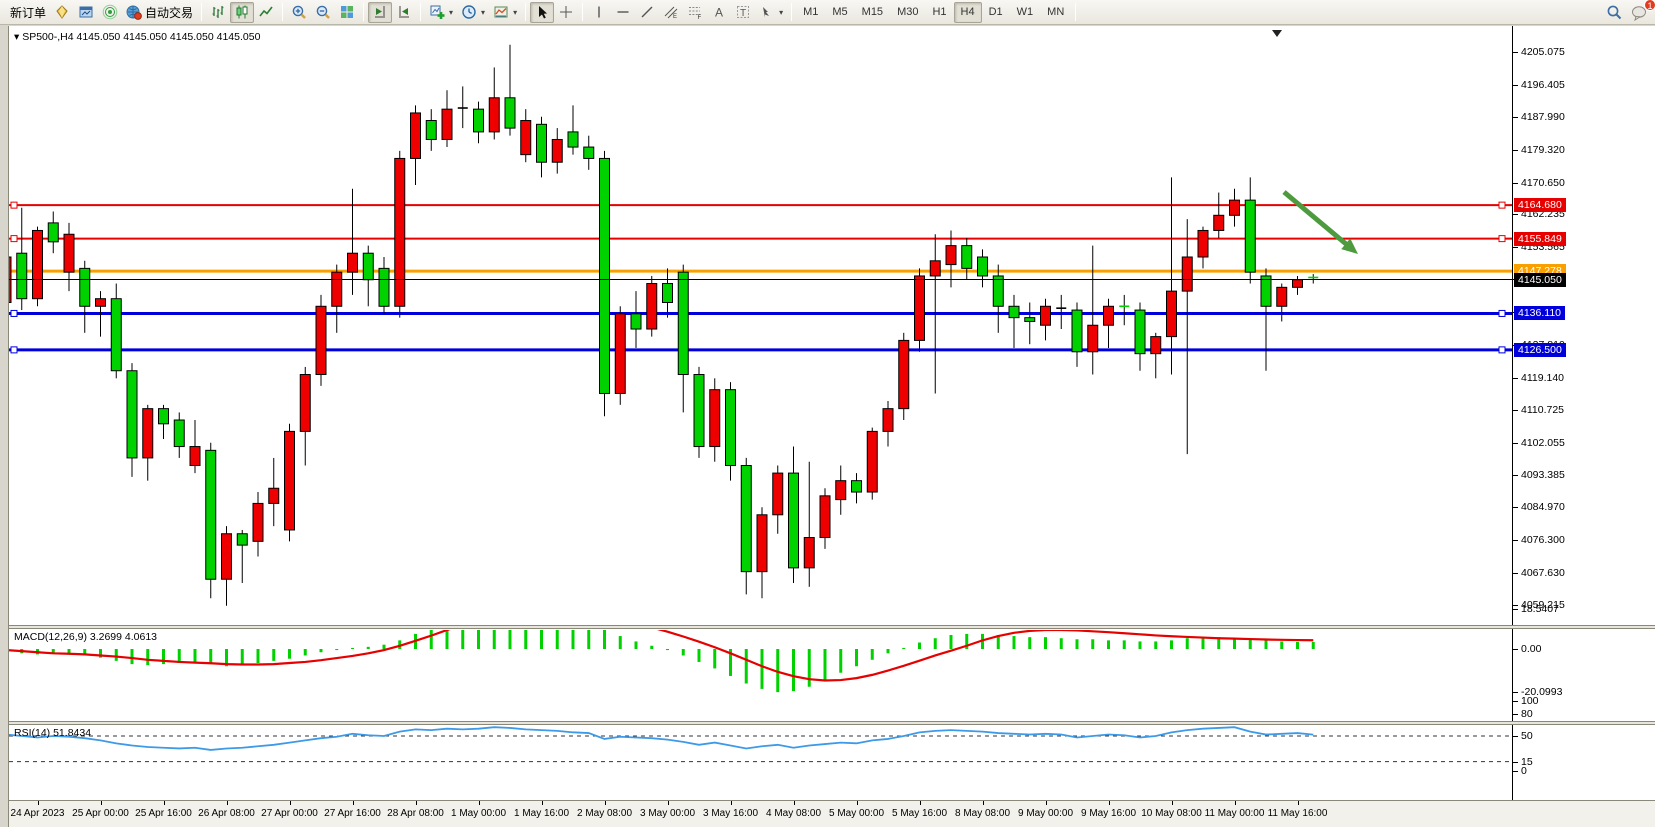 The height and width of the screenshot is (827, 1655). Describe the element at coordinates (110, 12) in the screenshot. I see `signals-button` at that location.